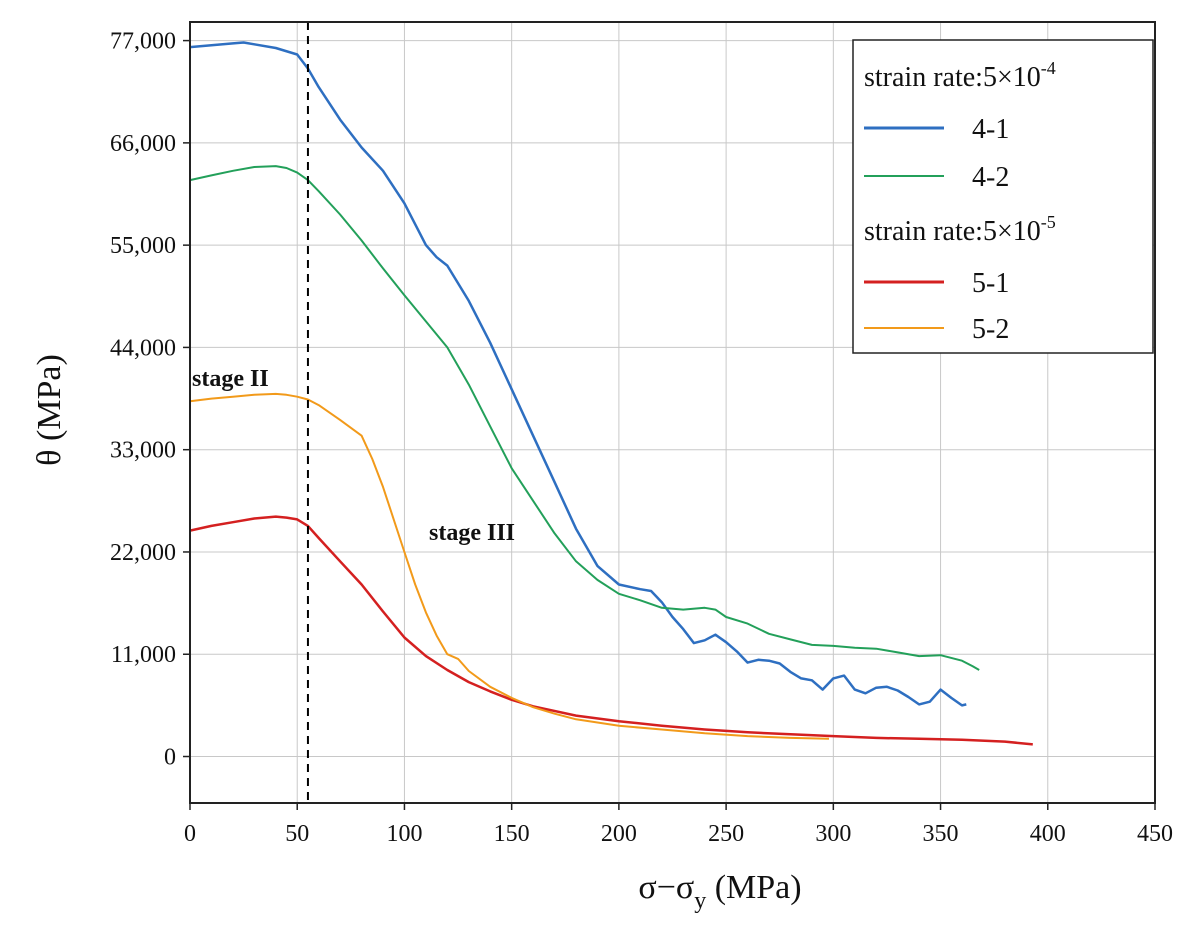 This screenshot has width=1190, height=944. Describe the element at coordinates (1048, 834) in the screenshot. I see `x-tick-label: 400` at that location.